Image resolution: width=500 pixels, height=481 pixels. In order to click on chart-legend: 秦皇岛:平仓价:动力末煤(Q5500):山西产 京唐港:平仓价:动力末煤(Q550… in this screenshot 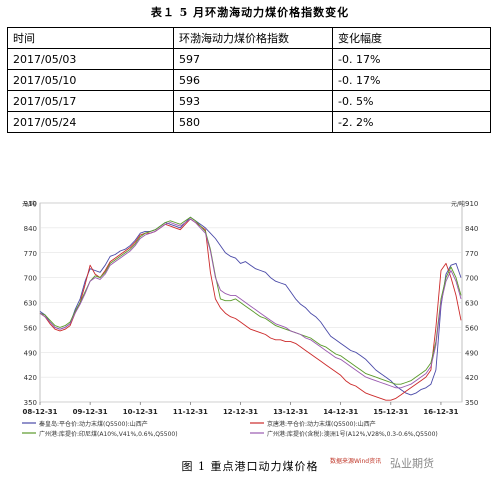, I will do `click(230, 429)`.